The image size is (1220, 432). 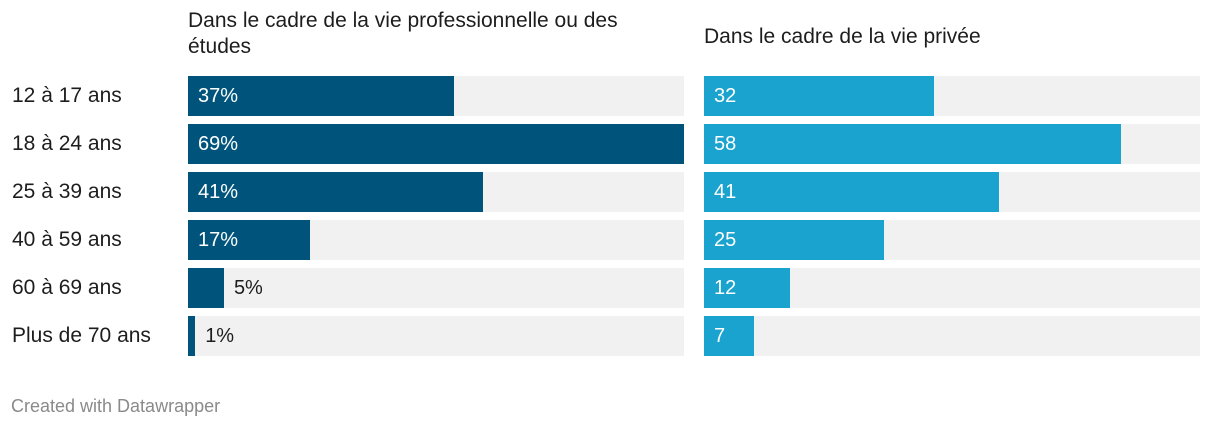 I want to click on bar-value-label: 12, so click(x=725, y=288).